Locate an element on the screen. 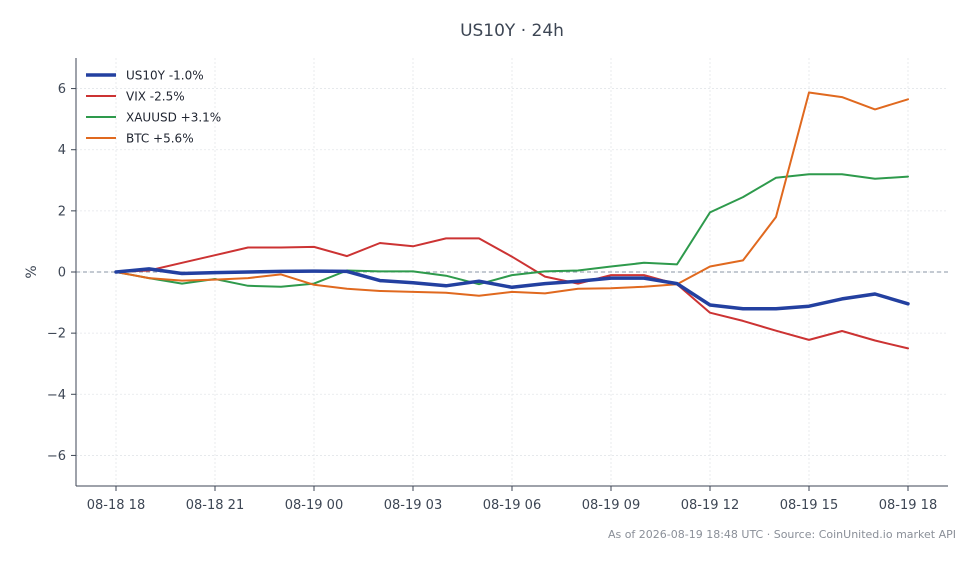 The width and height of the screenshot is (980, 564). x-tick-label: 08-19 12 is located at coordinates (710, 505).